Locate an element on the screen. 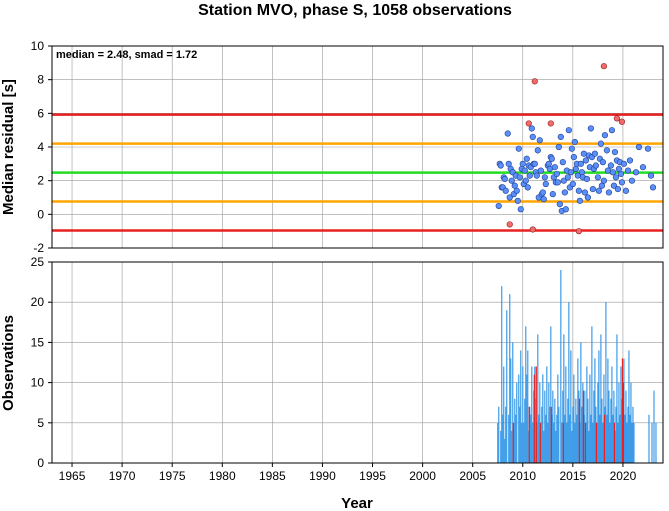 The height and width of the screenshot is (511, 669). x-tick-label: 1980 is located at coordinates (222, 476).